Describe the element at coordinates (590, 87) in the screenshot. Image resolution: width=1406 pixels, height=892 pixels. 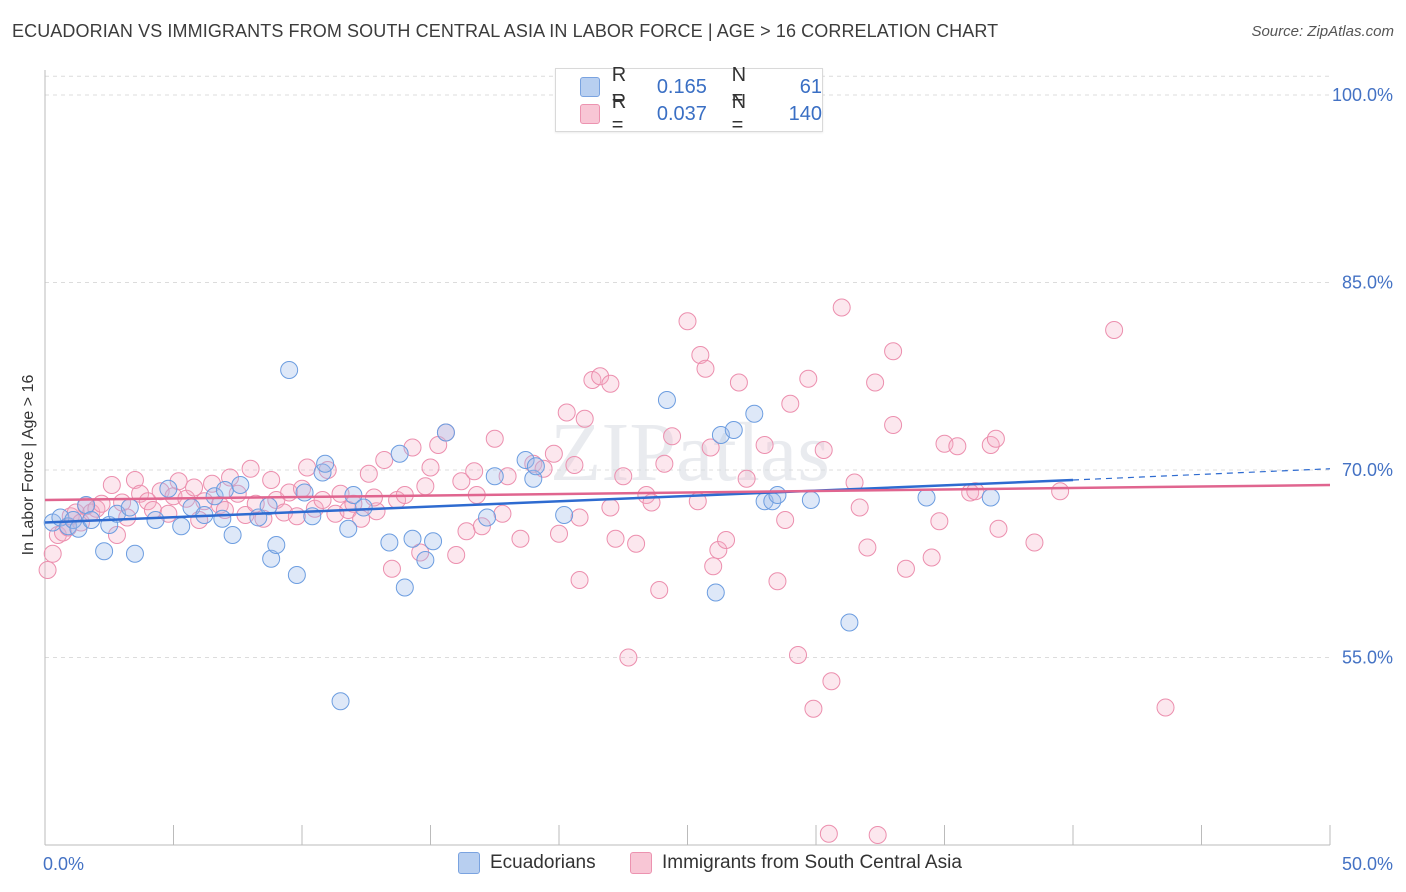
I see `legend-swatch-blue` at that location.